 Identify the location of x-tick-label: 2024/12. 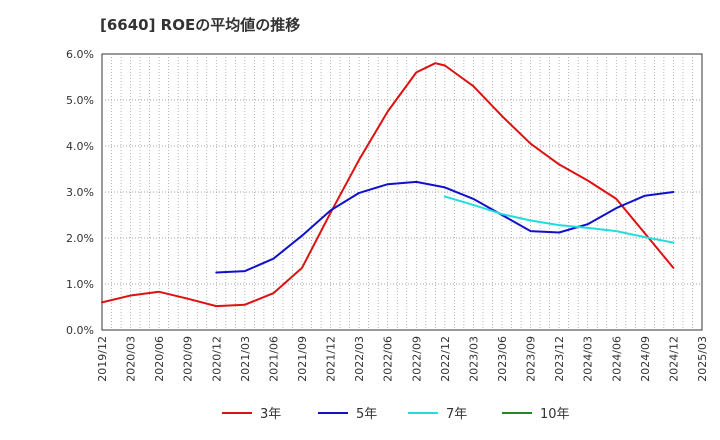
(673, 359).